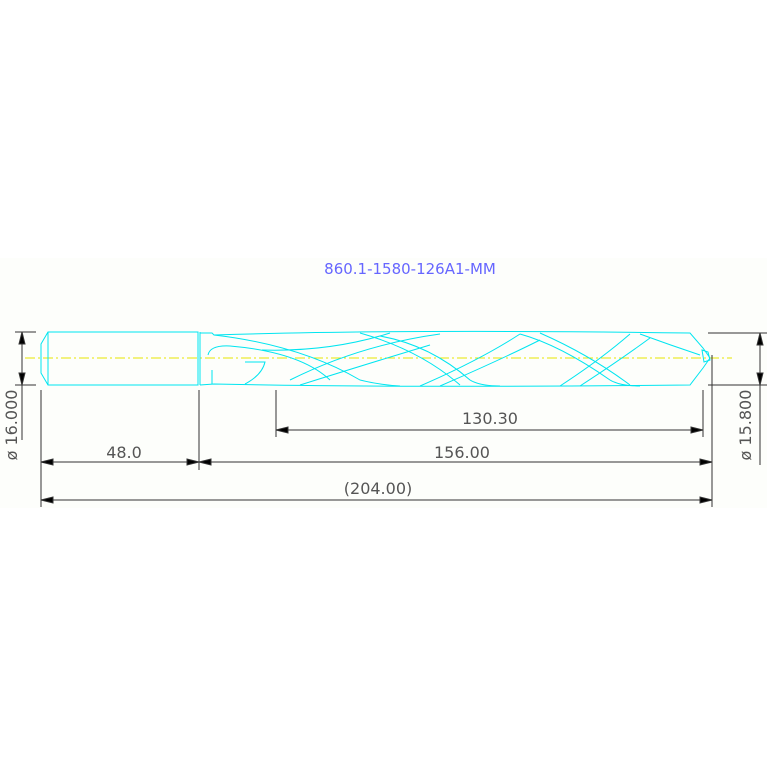  I want to click on drill-body, so click(375, 358).